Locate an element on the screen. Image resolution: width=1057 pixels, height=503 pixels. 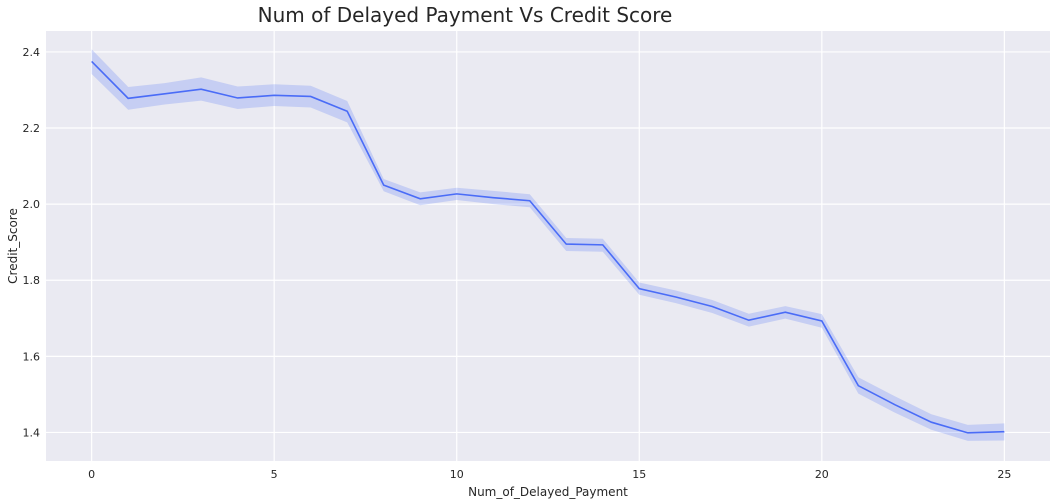
y-tick-labels: 1.4 1.6 1.8 2.0 2.2 2.4 is located at coordinates (32, 243).